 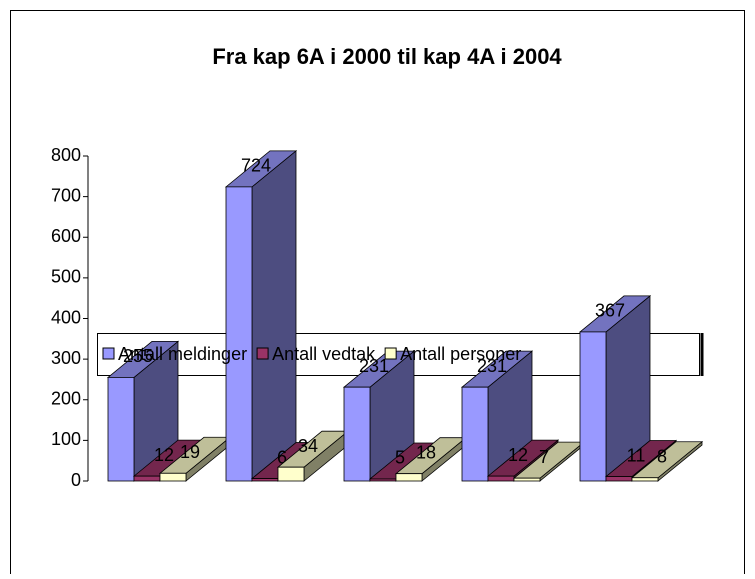 I want to click on value-label: 367, so click(x=610, y=311).